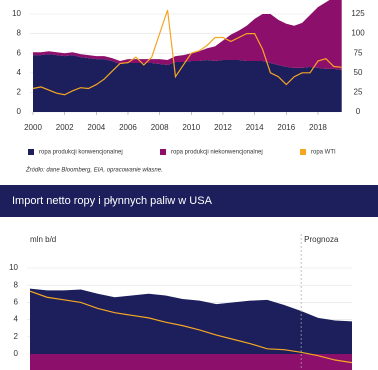 This screenshot has height=370, width=378. What do you see at coordinates (323, 153) in the screenshot?
I see `legend-label: ropa WTI` at bounding box center [323, 153].